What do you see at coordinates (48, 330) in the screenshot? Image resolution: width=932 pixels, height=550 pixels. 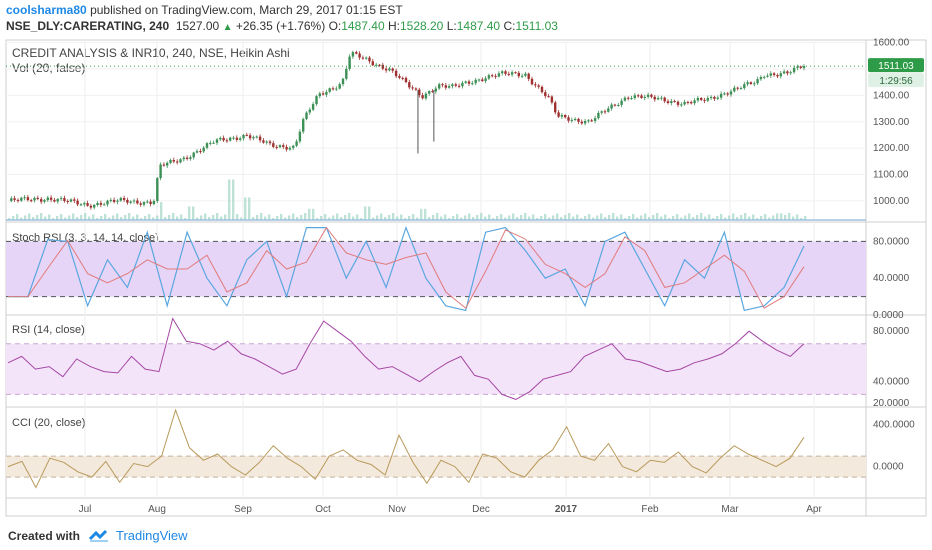 I see `rsi-title: RSI (14, close)` at bounding box center [48, 330].